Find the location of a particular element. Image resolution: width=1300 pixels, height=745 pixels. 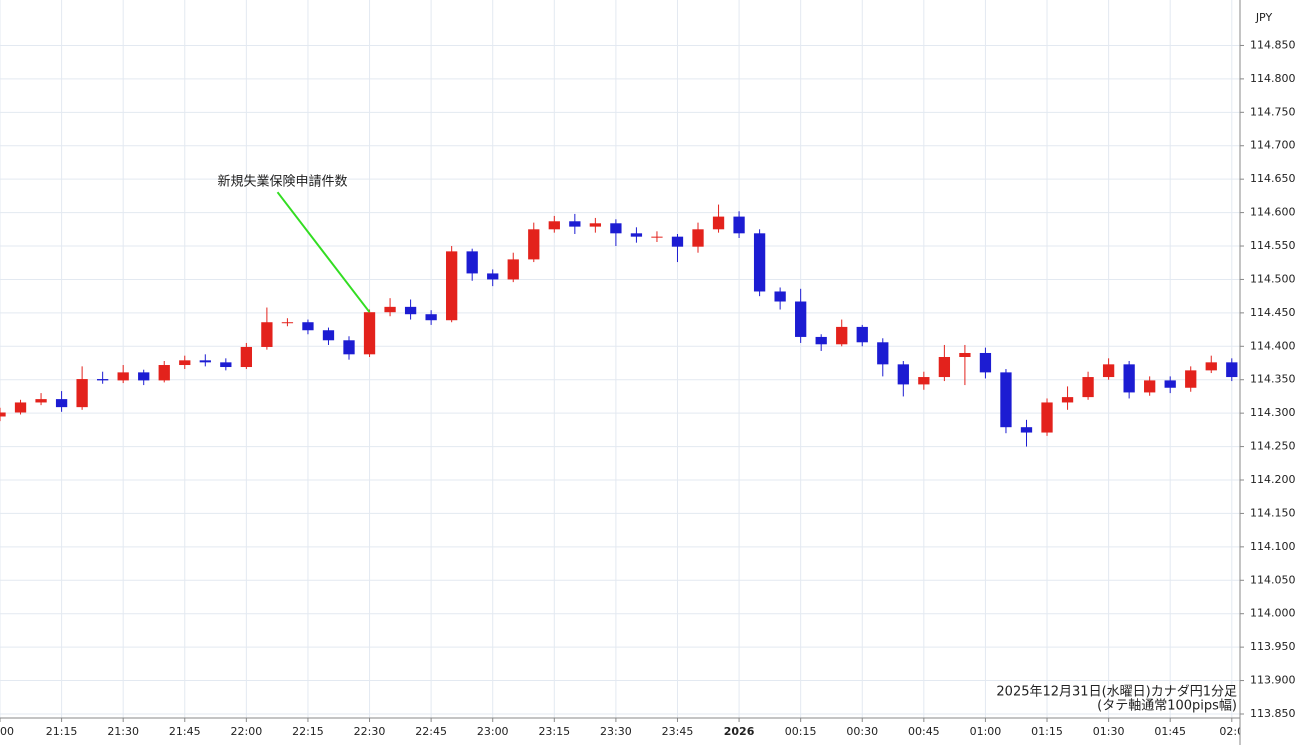

y-tick-label: 114.800 is located at coordinates (1273, 78).